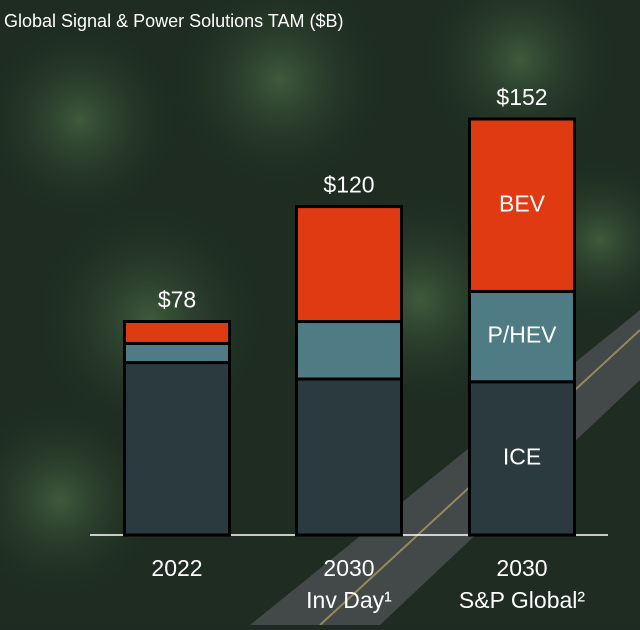  I want to click on total-label: $152, so click(521, 97).